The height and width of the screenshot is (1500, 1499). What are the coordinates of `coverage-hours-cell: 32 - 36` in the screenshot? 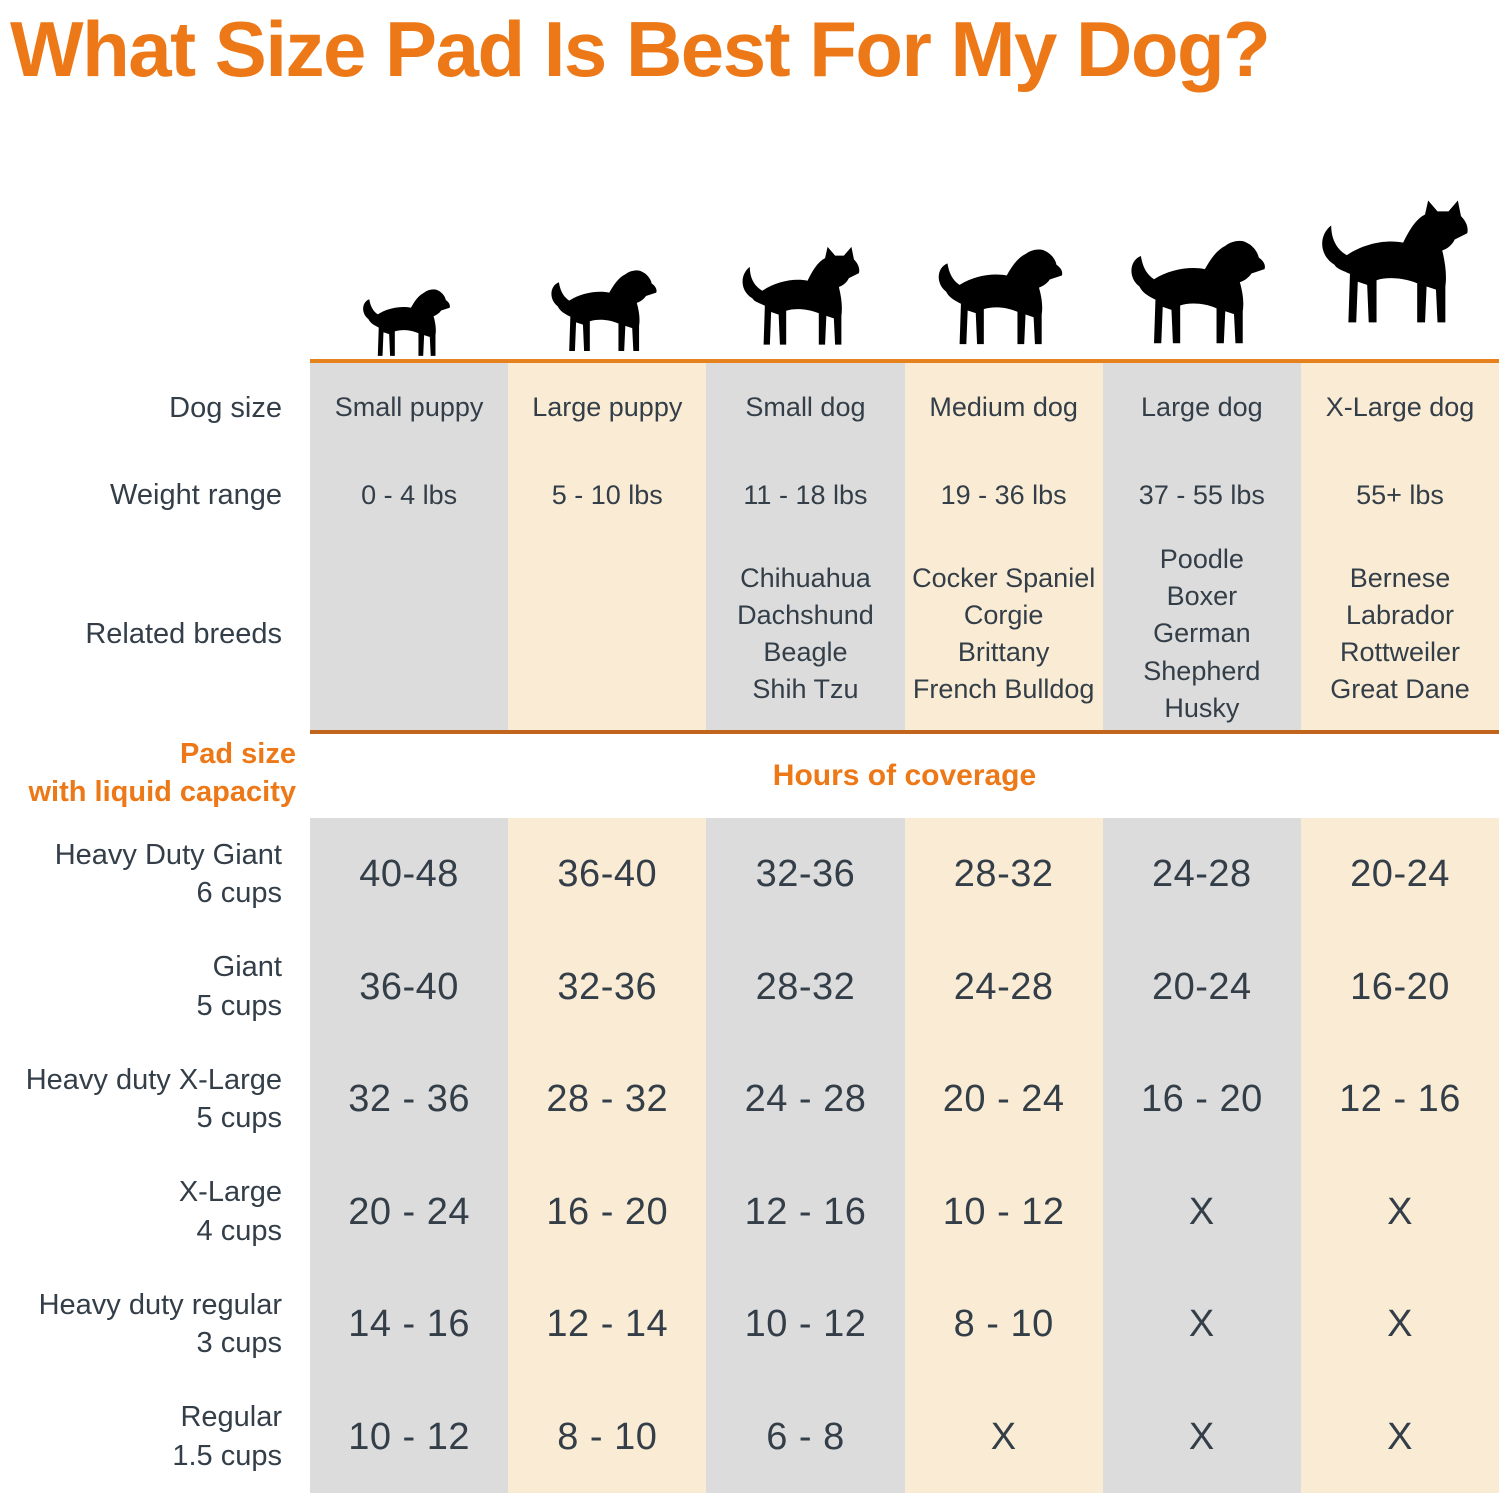 It's located at (409, 1099).